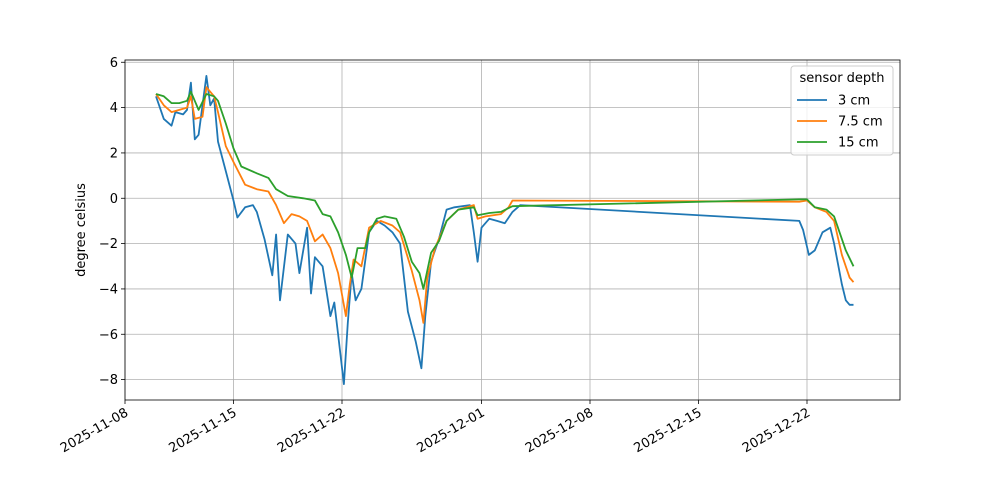 Image resolution: width=1000 pixels, height=500 pixels. What do you see at coordinates (81, 230) in the screenshot?
I see `y-axis-label: degree celsius` at bounding box center [81, 230].